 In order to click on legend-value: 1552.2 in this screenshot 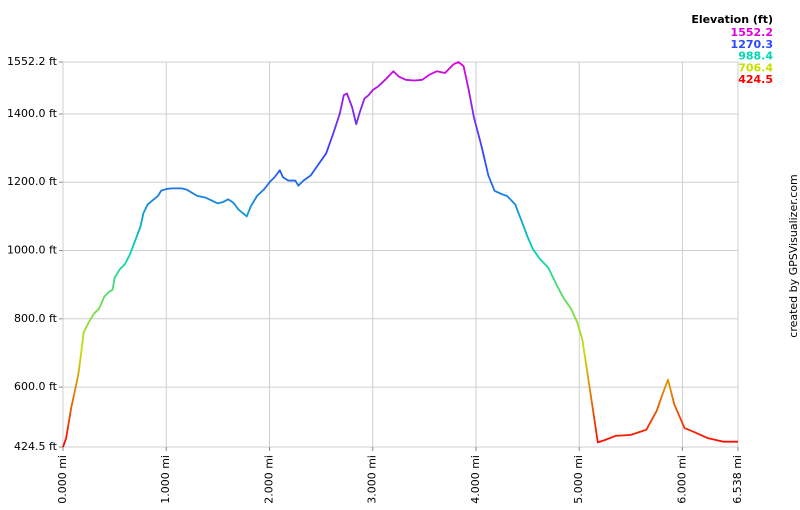, I will do `click(752, 32)`.